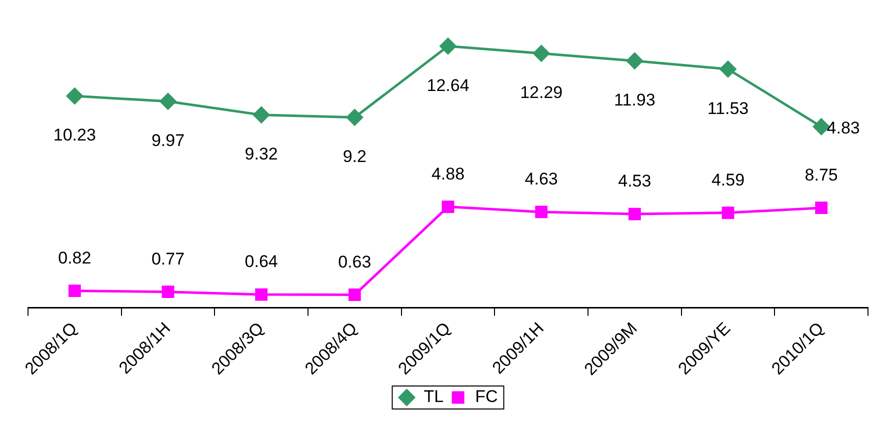  I want to click on data-label: 9.2, so click(354, 156).